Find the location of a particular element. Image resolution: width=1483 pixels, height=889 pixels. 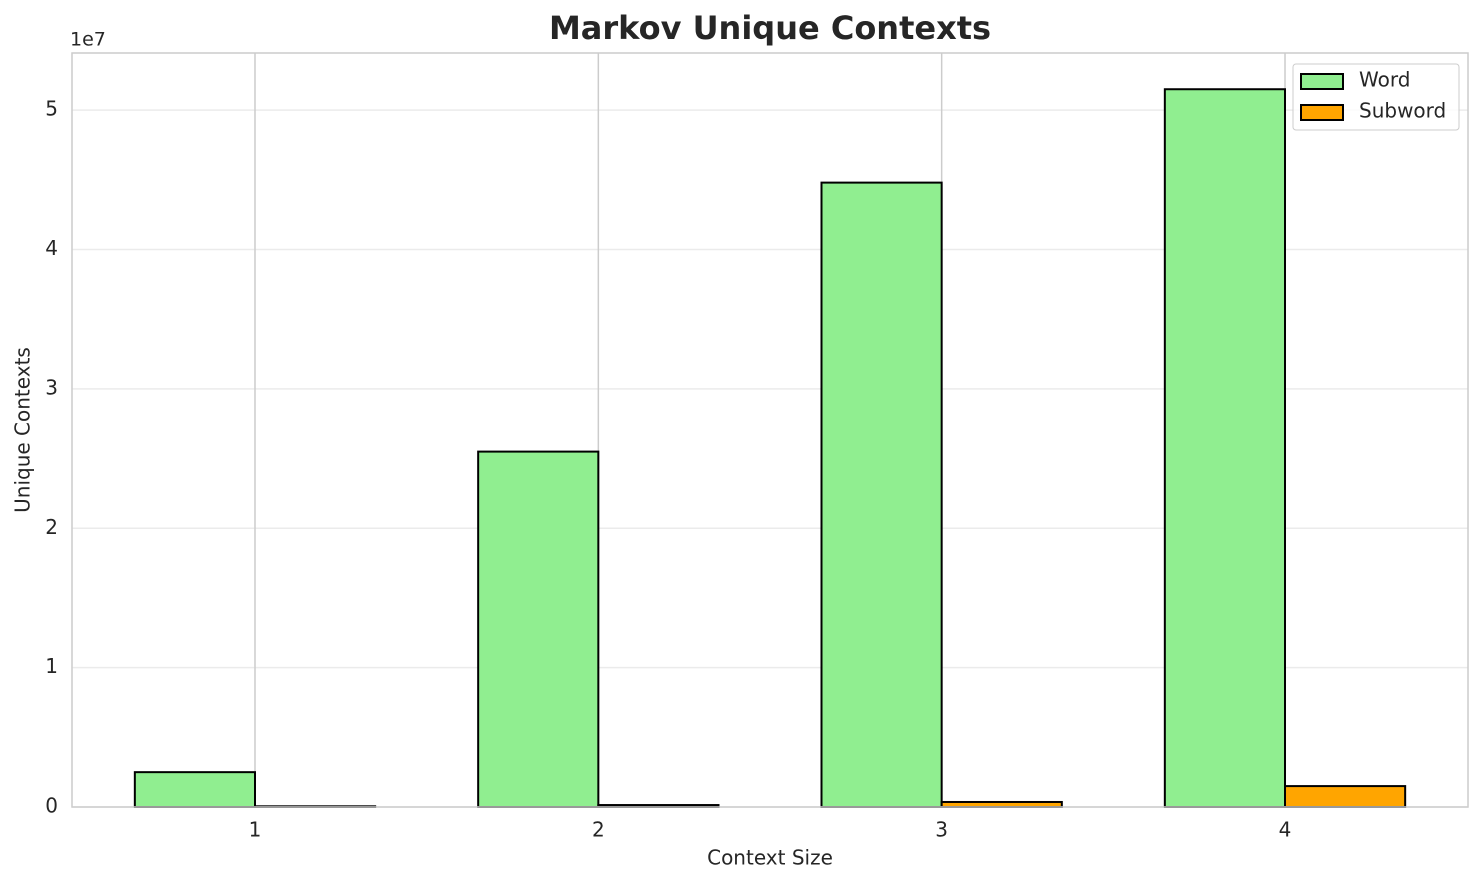

x-tick-label: 1 is located at coordinates (255, 830).